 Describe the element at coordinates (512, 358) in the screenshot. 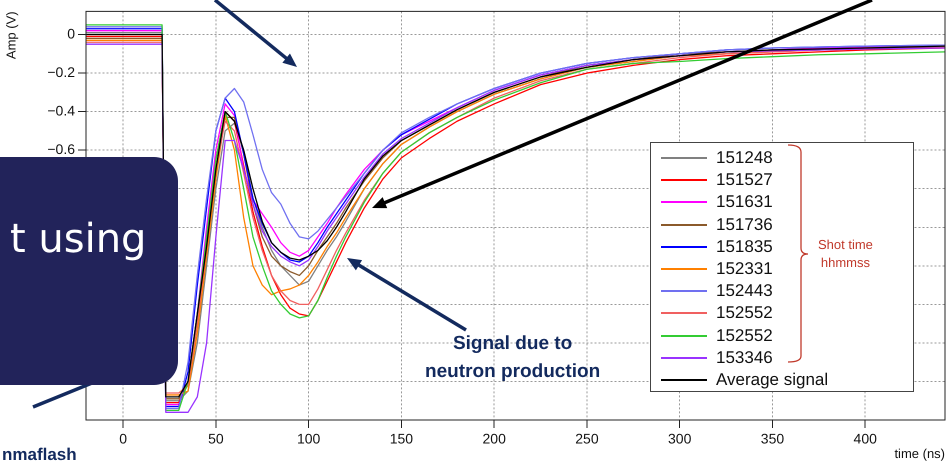

I see `annotation: Signal due to neutron production` at that location.